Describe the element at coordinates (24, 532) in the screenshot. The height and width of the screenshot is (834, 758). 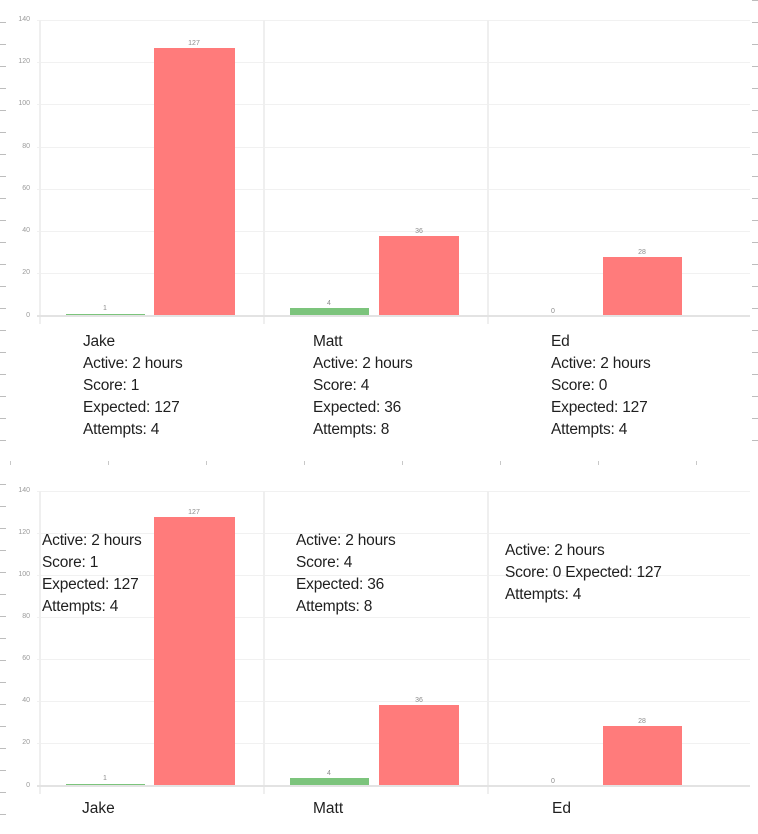
I see `y-tick-120: 120` at that location.